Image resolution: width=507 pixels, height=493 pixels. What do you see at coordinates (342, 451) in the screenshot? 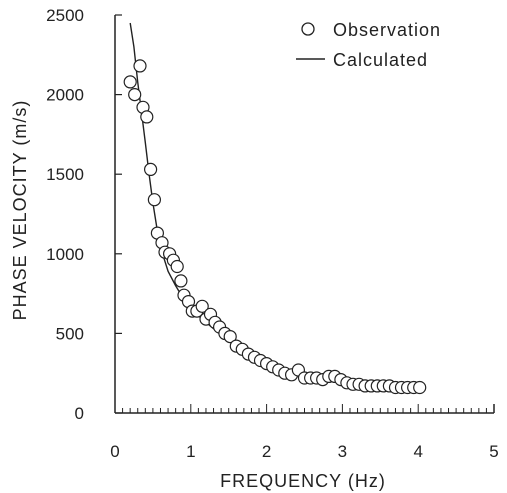
I see `x-tick-label: 3` at bounding box center [342, 451].